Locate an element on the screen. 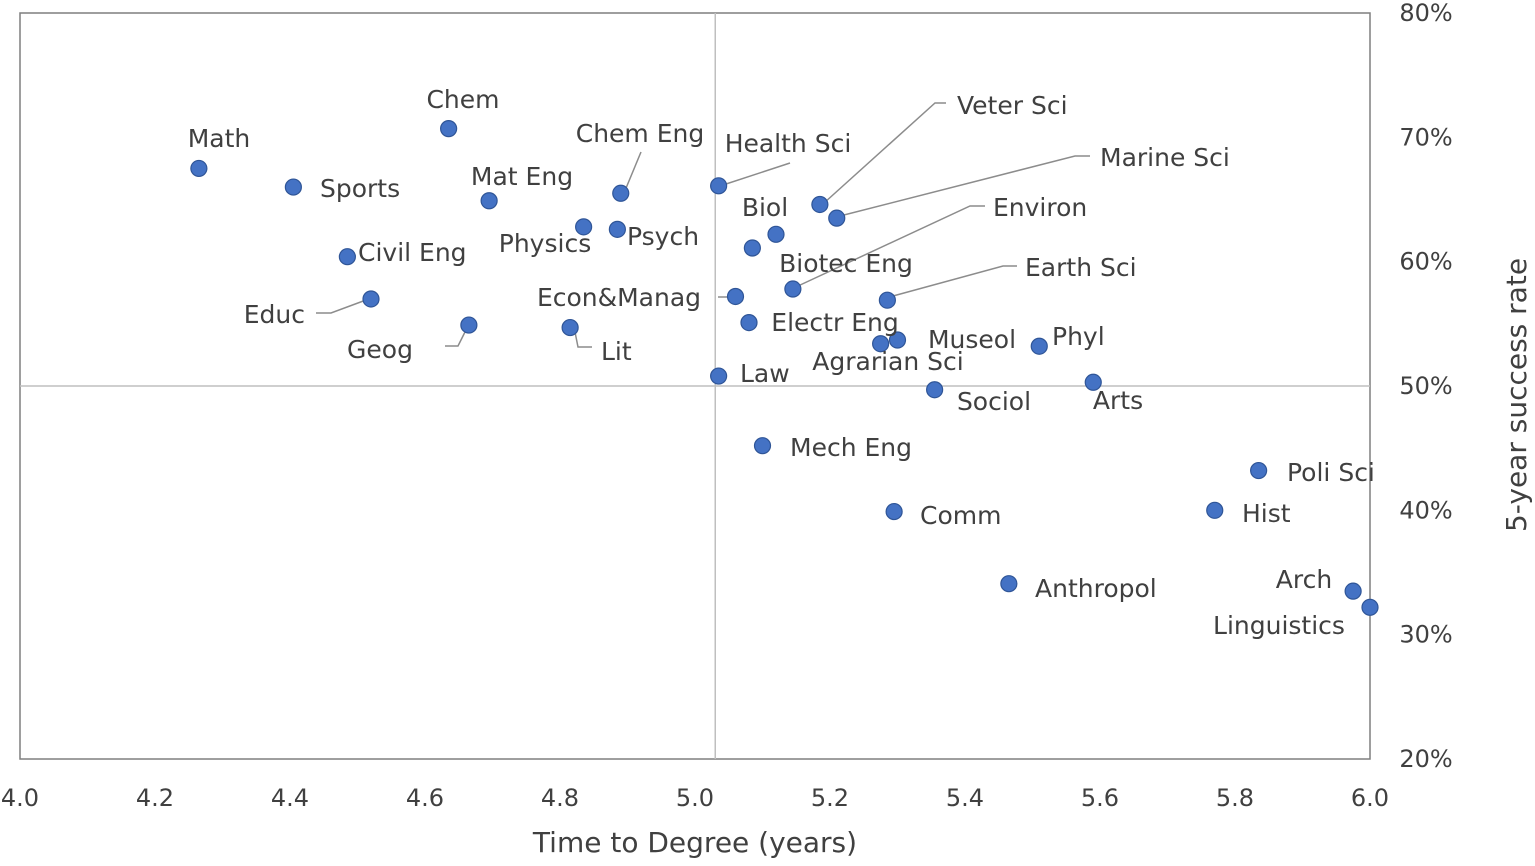 This screenshot has height=866, width=1535. x-tick-label: 5.0 is located at coordinates (695, 798).